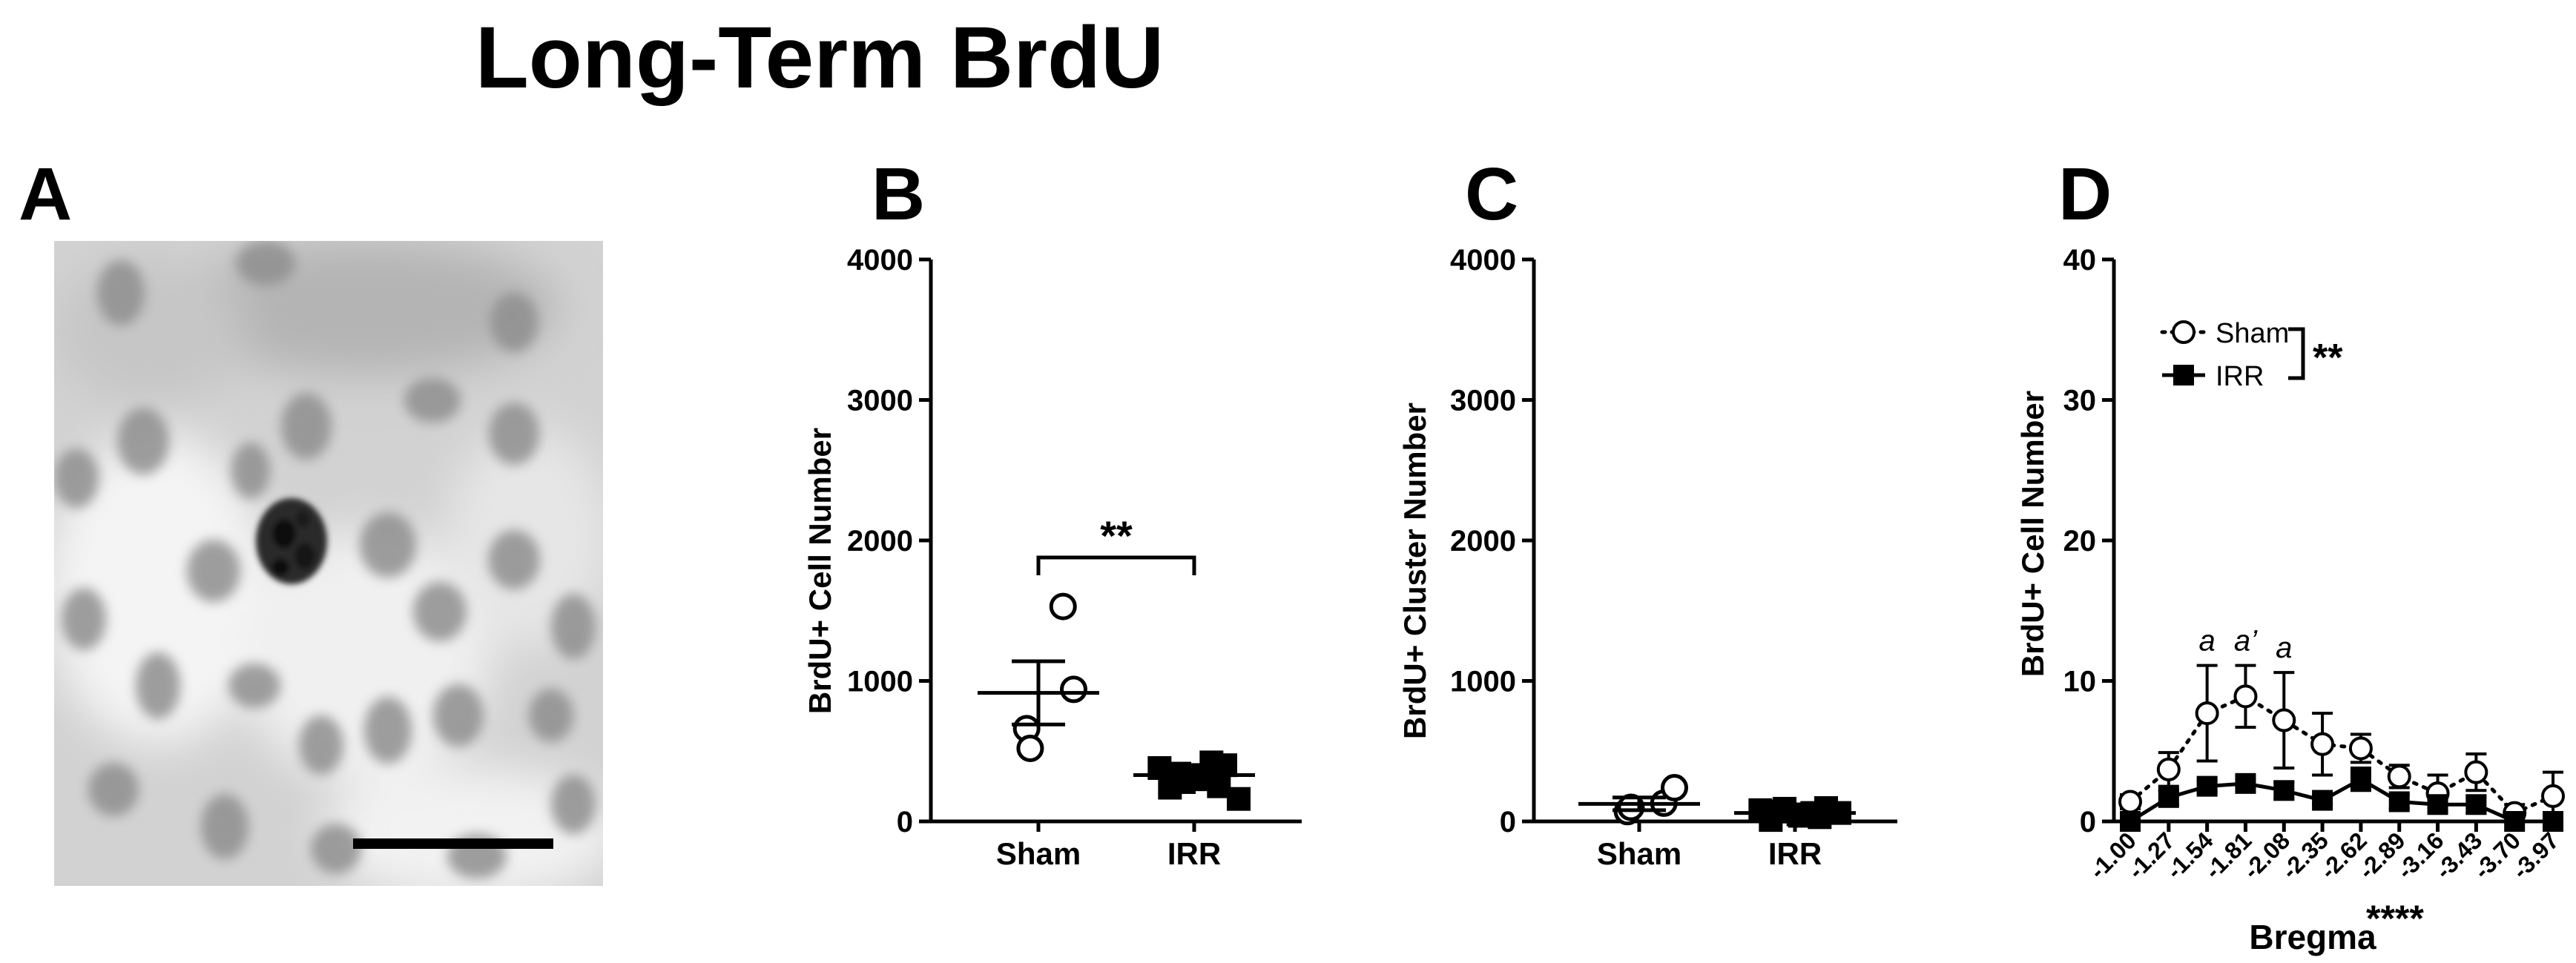 The width and height of the screenshot is (2576, 963). I want to click on d-y-tick-label: 10, so click(2080, 682).